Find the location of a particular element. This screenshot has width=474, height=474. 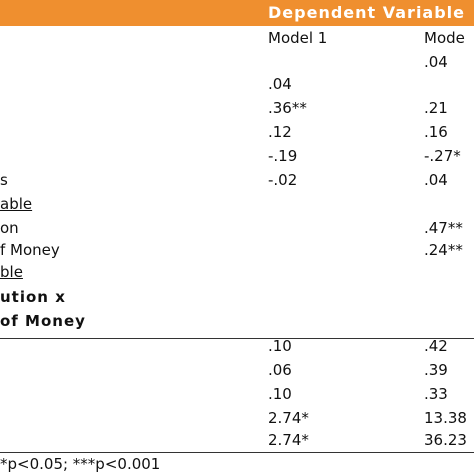

cell-value: .42 is located at coordinates (436, 346).